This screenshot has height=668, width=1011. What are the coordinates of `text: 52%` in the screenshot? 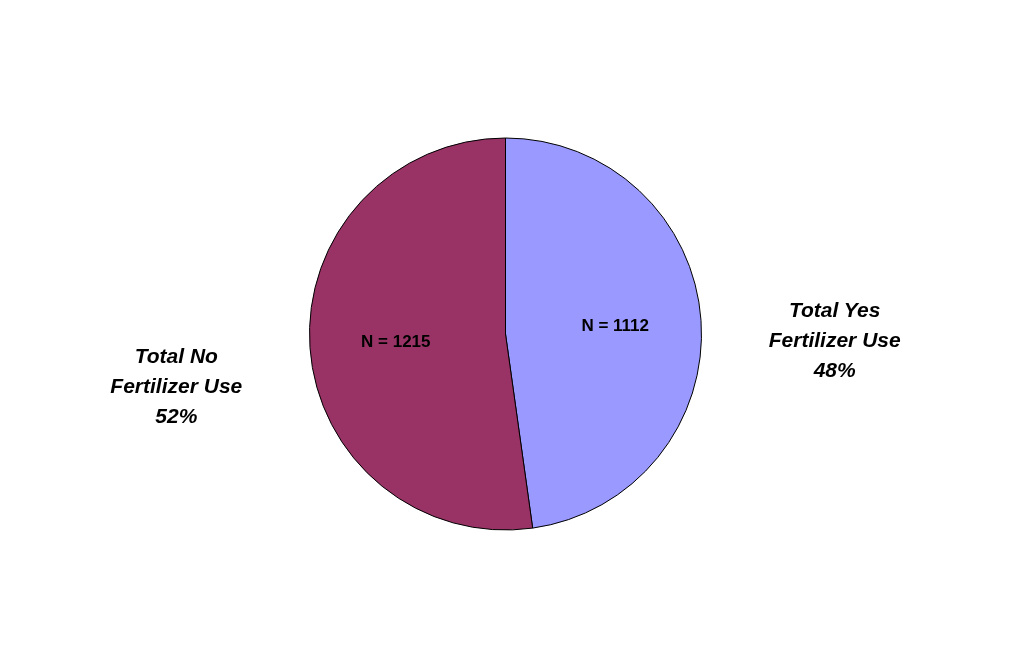 It's located at (176, 415).